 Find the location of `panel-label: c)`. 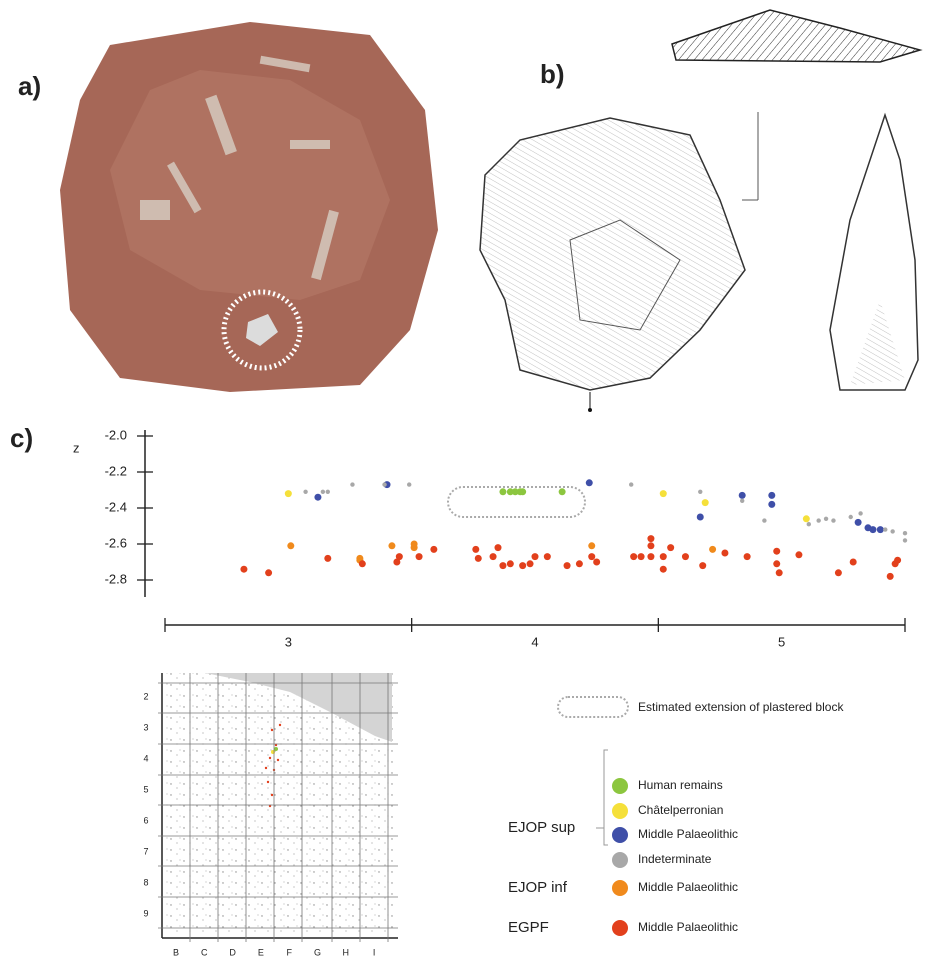

panel-label: c) is located at coordinates (21, 438).